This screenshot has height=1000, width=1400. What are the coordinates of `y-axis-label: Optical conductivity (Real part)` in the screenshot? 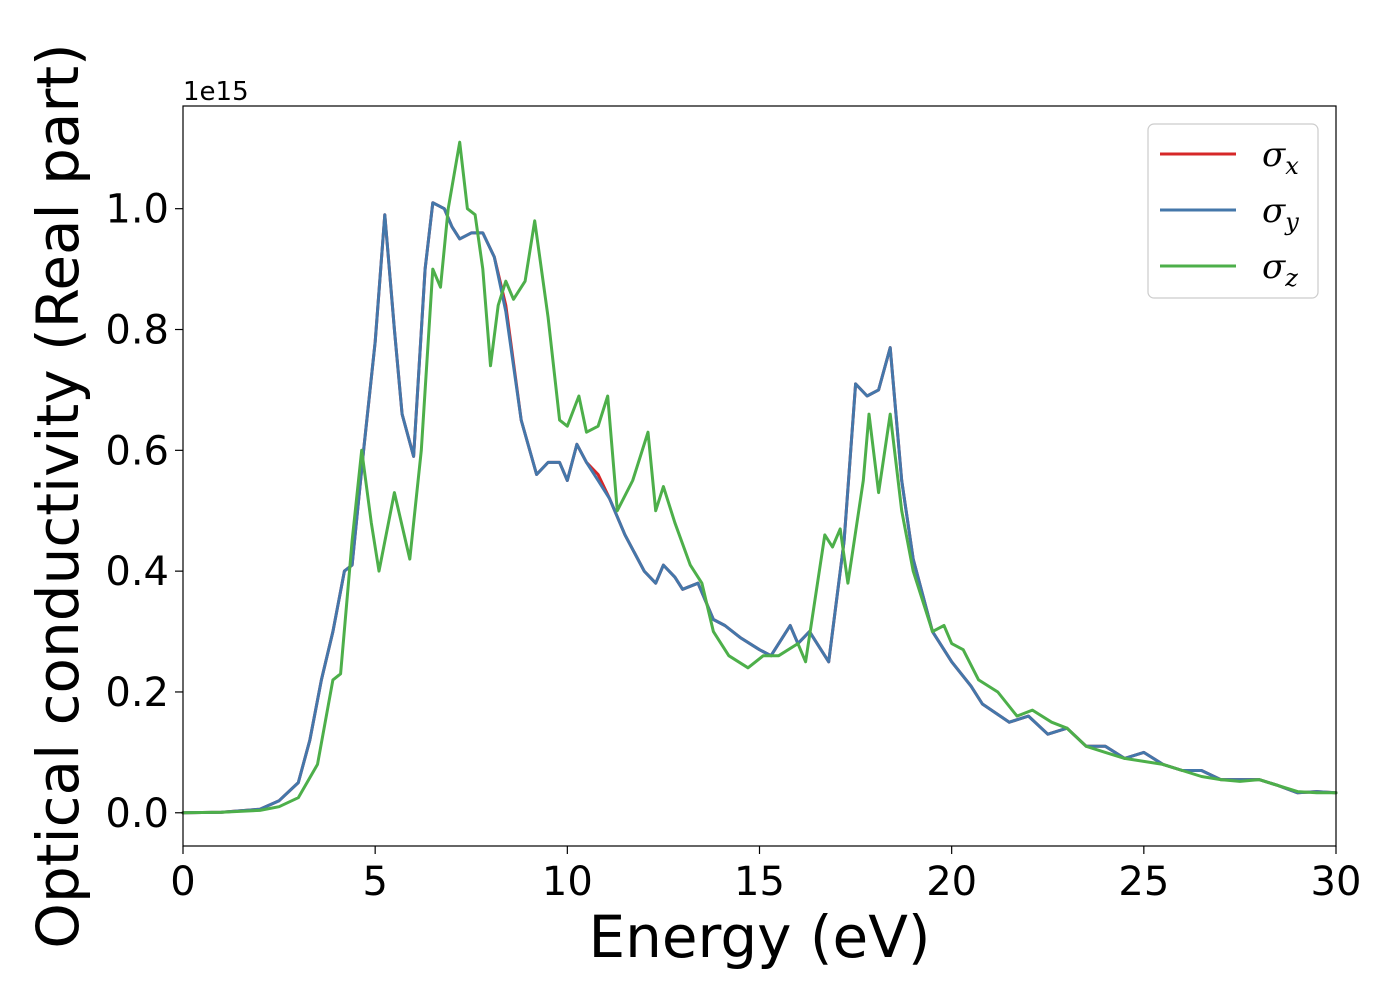 It's located at (58, 495).